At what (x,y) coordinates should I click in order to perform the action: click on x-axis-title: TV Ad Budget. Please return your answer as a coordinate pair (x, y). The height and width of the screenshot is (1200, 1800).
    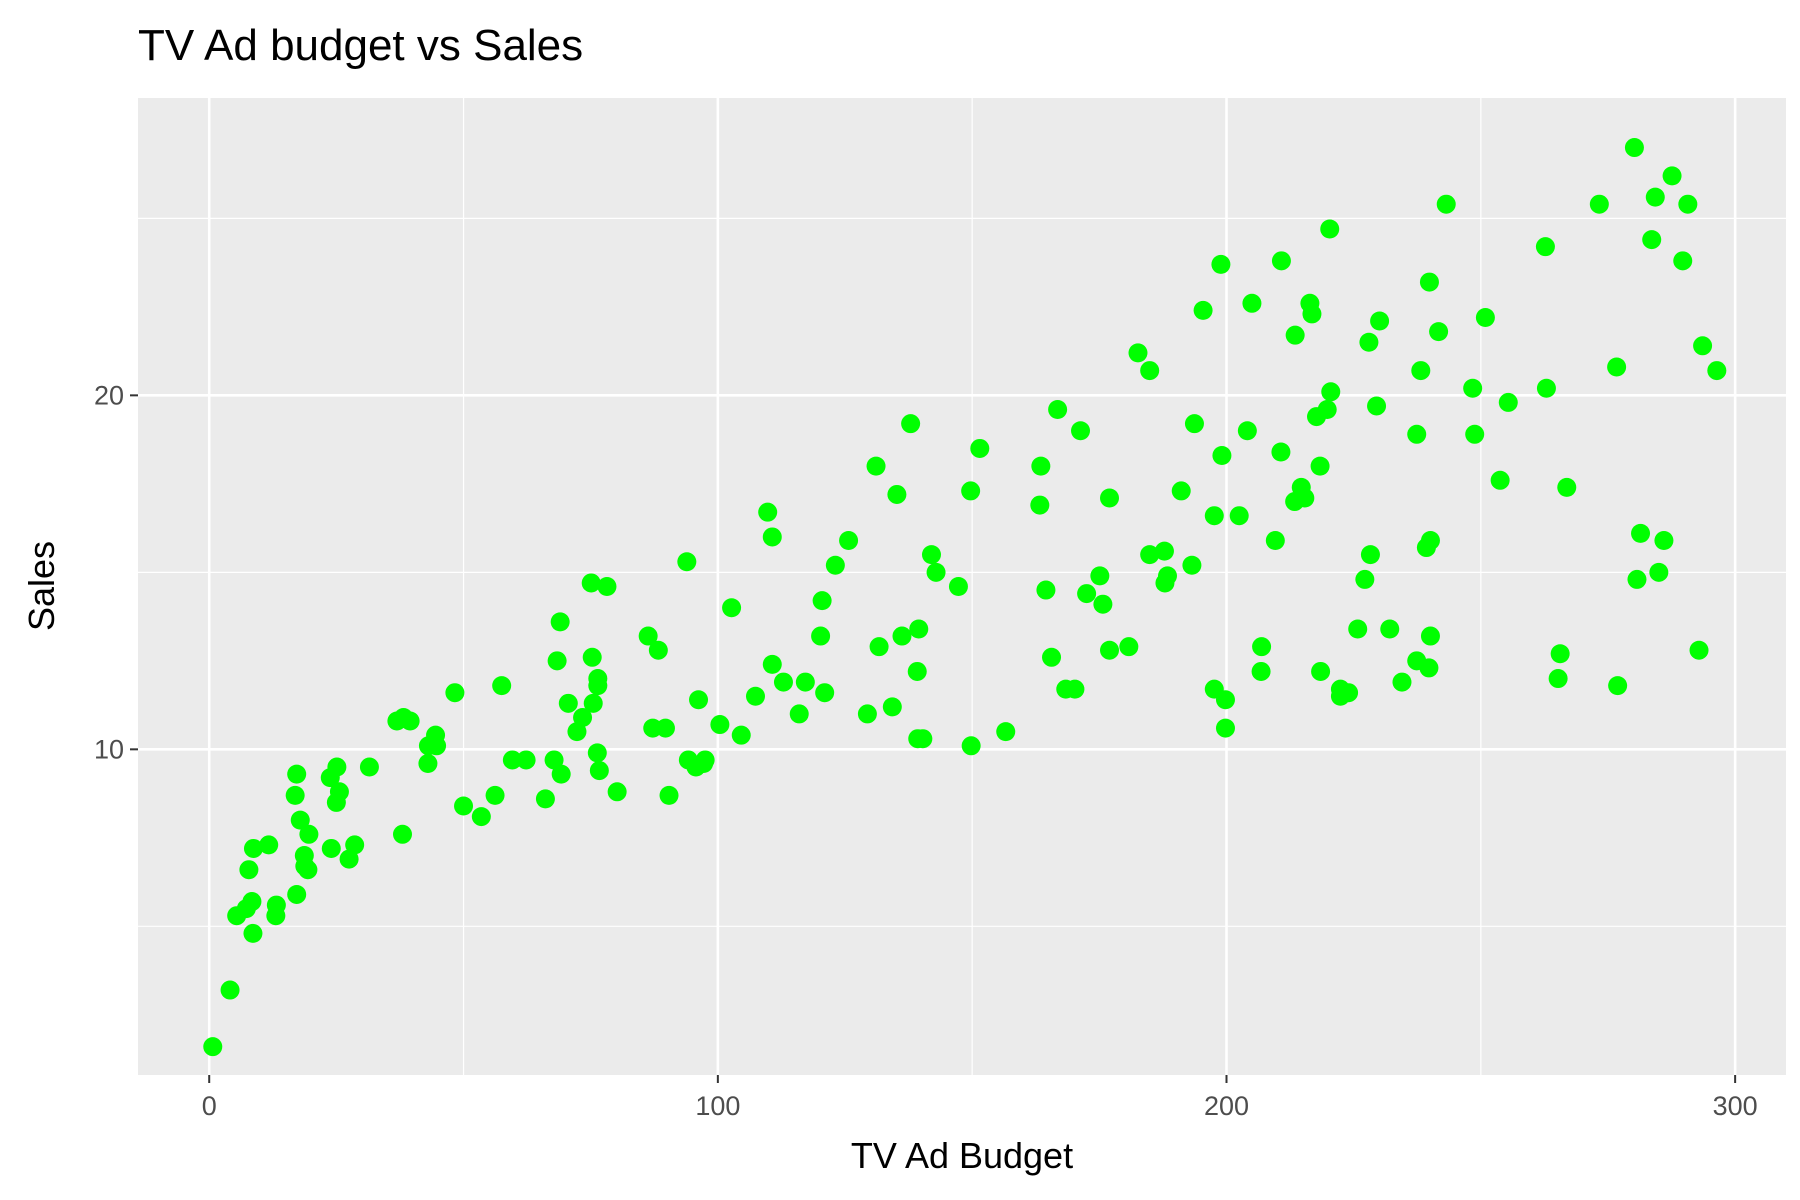
    Looking at the image, I should click on (962, 1155).